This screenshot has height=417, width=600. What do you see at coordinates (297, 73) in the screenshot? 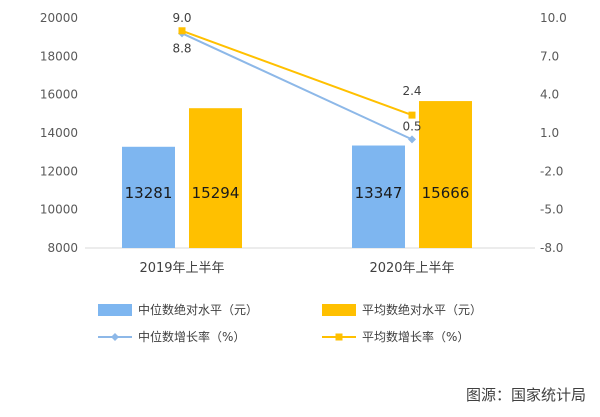
I see `rate-line-mean` at bounding box center [297, 73].